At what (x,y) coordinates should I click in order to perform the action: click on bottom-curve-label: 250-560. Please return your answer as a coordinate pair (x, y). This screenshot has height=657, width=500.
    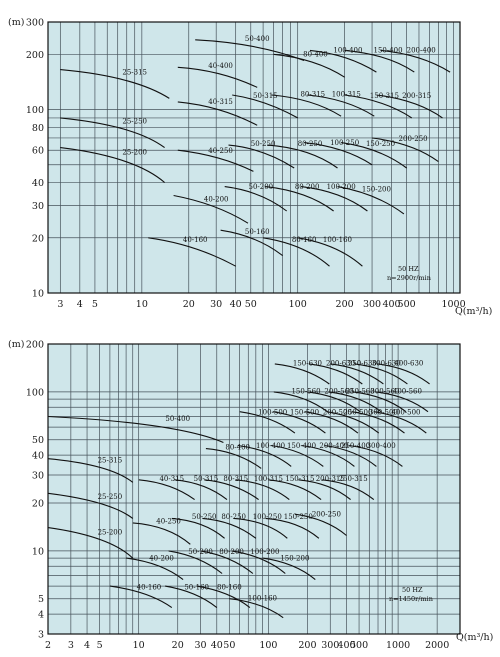
    Looking at the image, I should click on (360, 392).